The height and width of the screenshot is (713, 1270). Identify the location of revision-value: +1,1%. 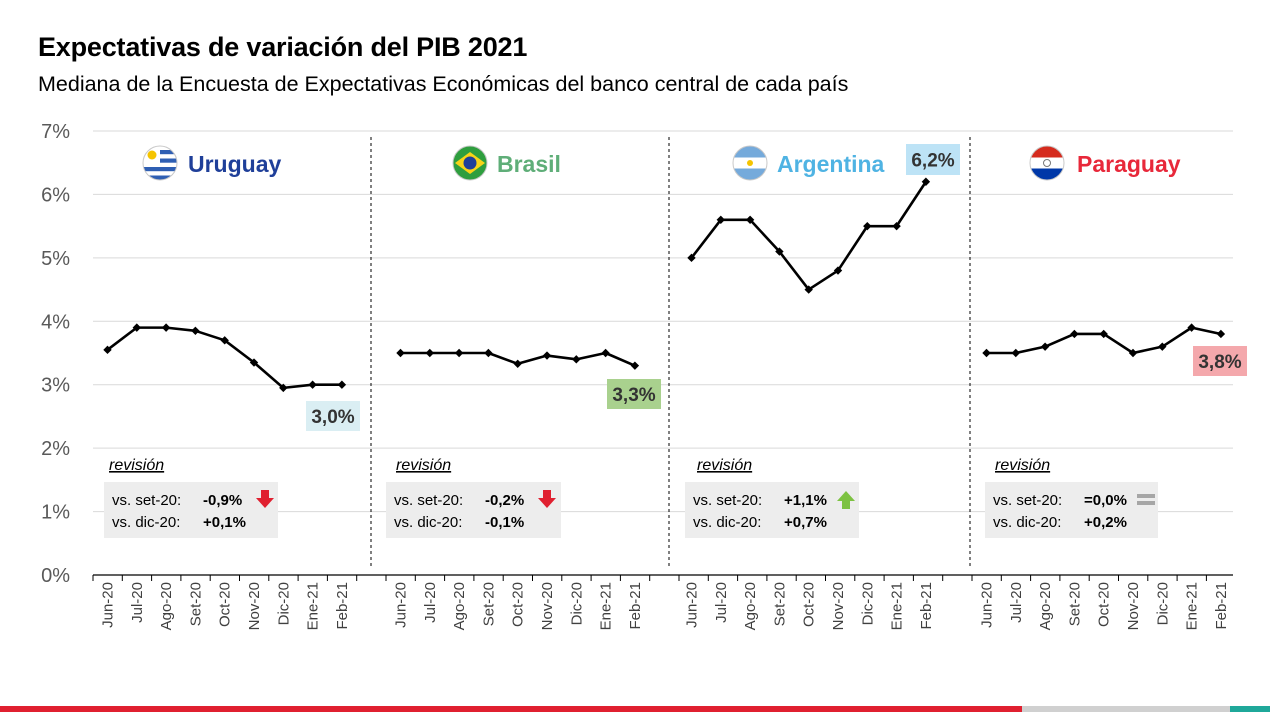
(805, 500).